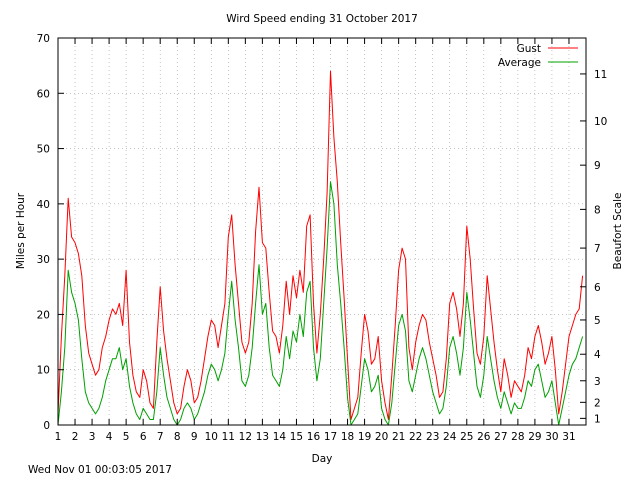 The height and width of the screenshot is (480, 640). Describe the element at coordinates (347, 437) in the screenshot. I see `x-tick-label: 18` at that location.